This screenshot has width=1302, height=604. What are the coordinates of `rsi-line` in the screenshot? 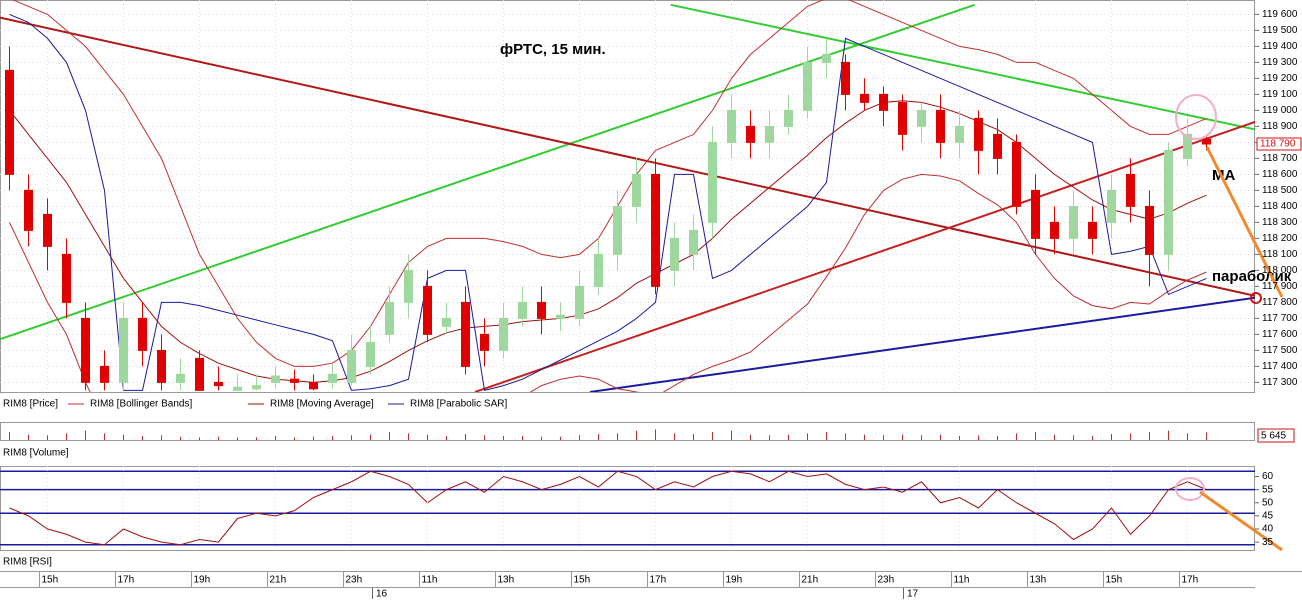 It's located at (608, 508).